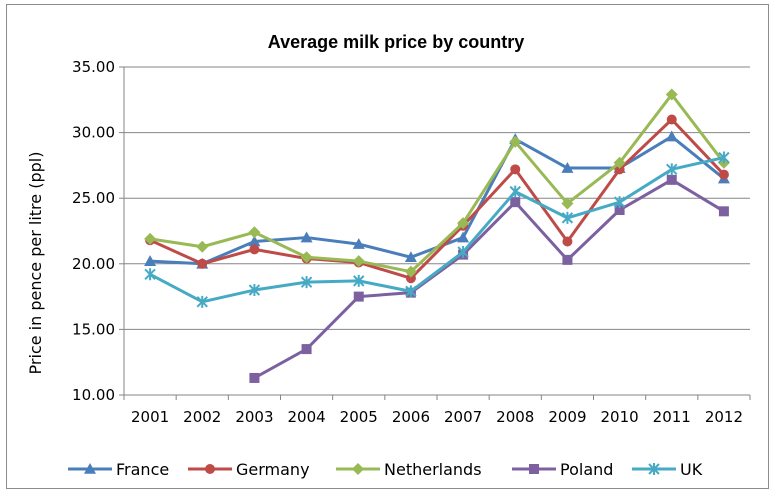  I want to click on legend-label-uk: UK, so click(691, 469).